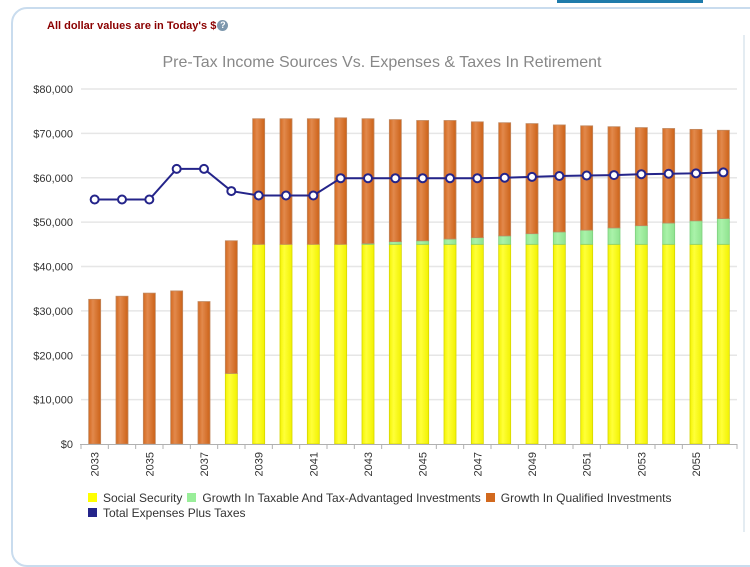  What do you see at coordinates (192, 497) in the screenshot?
I see `legend-swatch-taxable-growth` at bounding box center [192, 497].